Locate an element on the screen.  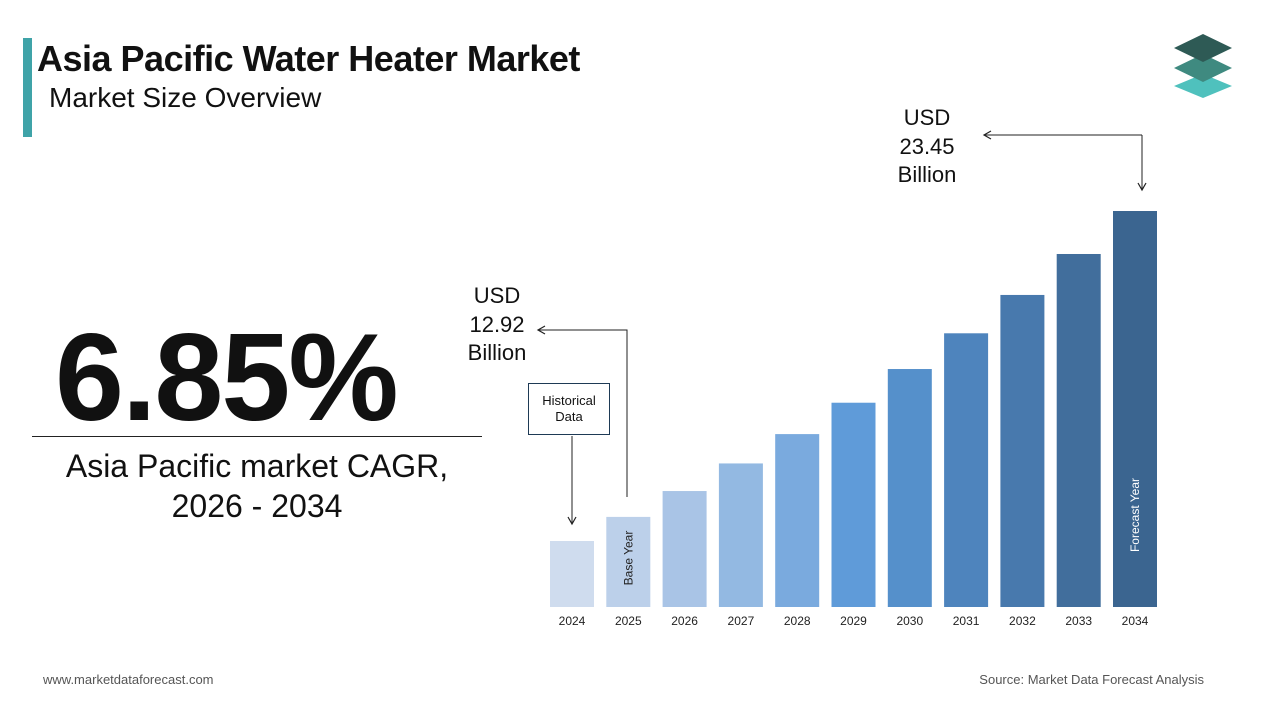
cagr-value: 6.85% is located at coordinates (227, 378).